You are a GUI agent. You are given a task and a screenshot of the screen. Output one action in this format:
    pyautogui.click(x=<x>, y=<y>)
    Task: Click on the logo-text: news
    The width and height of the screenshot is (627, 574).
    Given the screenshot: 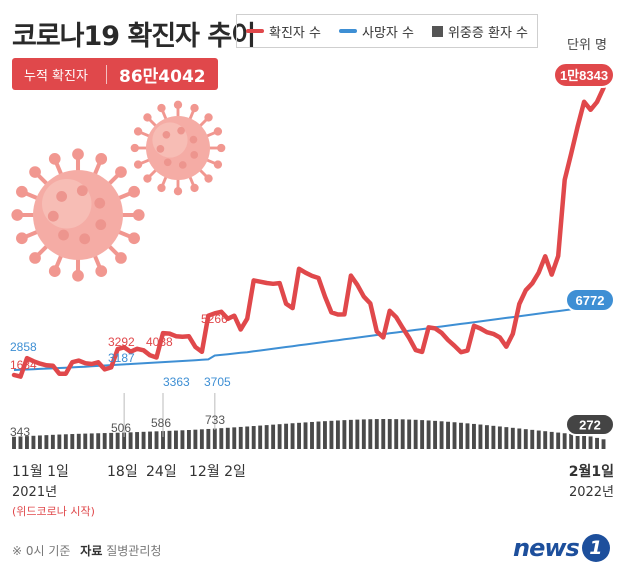 What is the action you would take?
    pyautogui.click(x=546, y=548)
    